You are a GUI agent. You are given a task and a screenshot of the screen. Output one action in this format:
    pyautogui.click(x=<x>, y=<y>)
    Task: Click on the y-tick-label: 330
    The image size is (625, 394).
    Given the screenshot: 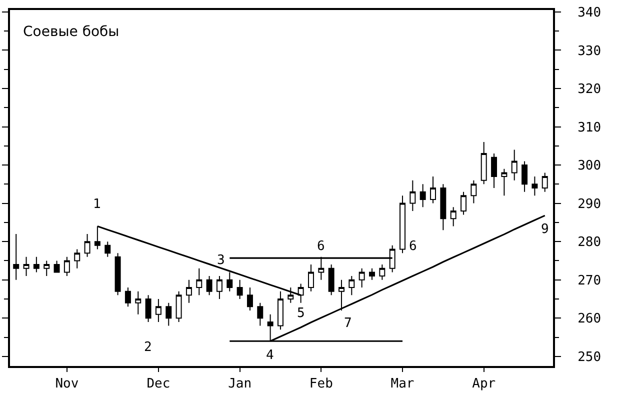 What is the action you would take?
    pyautogui.click(x=590, y=51)
    